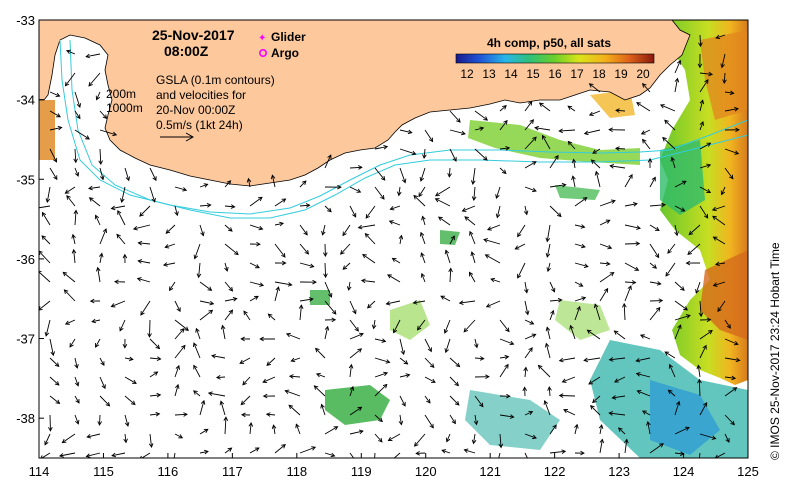 This screenshot has height=492, width=790. What do you see at coordinates (232, 471) in the screenshot?
I see `x-tick-label: 117` at bounding box center [232, 471].